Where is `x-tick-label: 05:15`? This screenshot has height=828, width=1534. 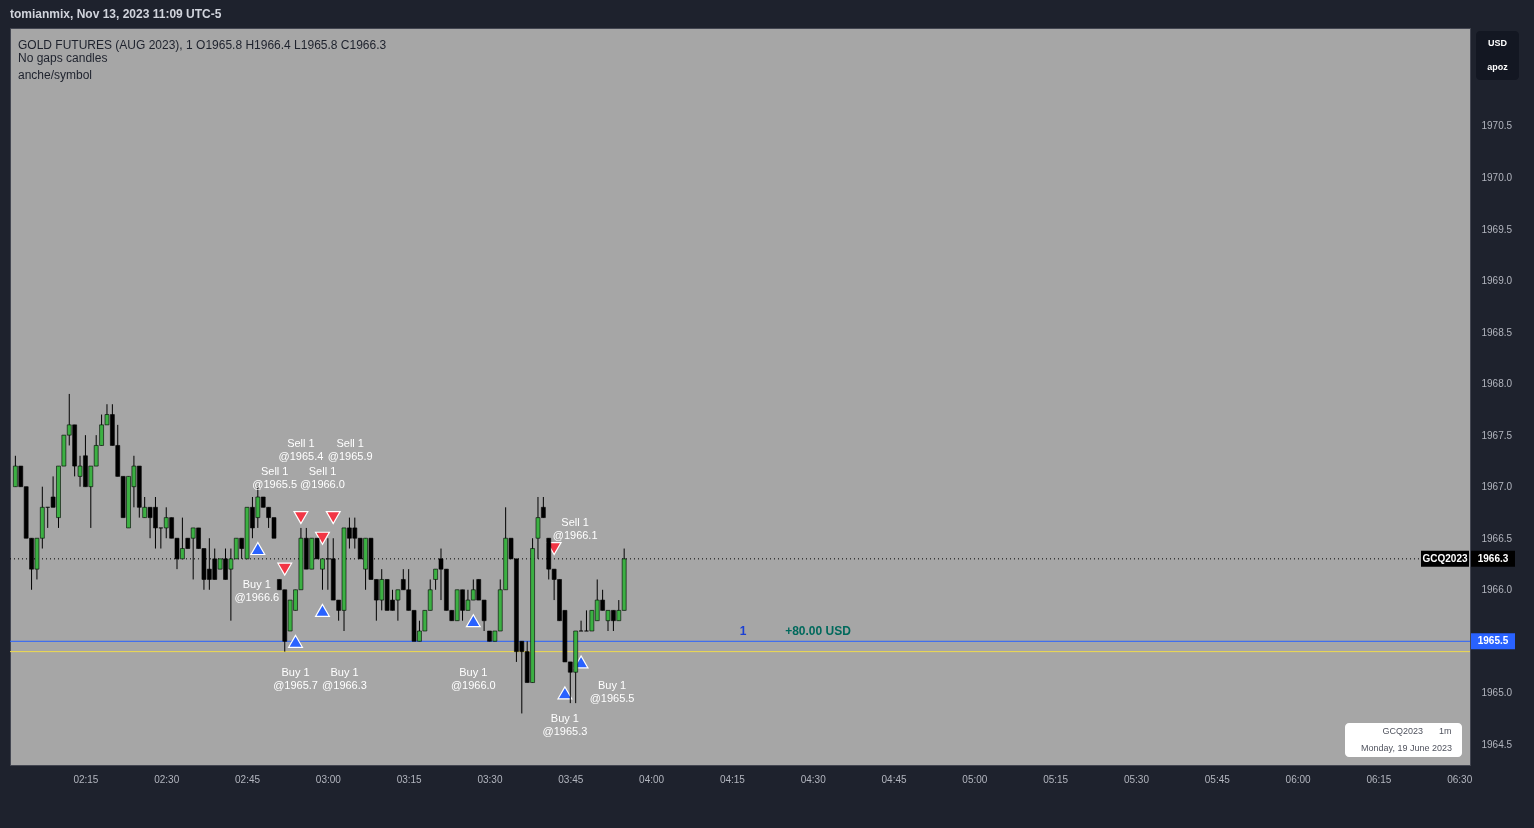
x-tick-label: 05:15 is located at coordinates (1056, 779).